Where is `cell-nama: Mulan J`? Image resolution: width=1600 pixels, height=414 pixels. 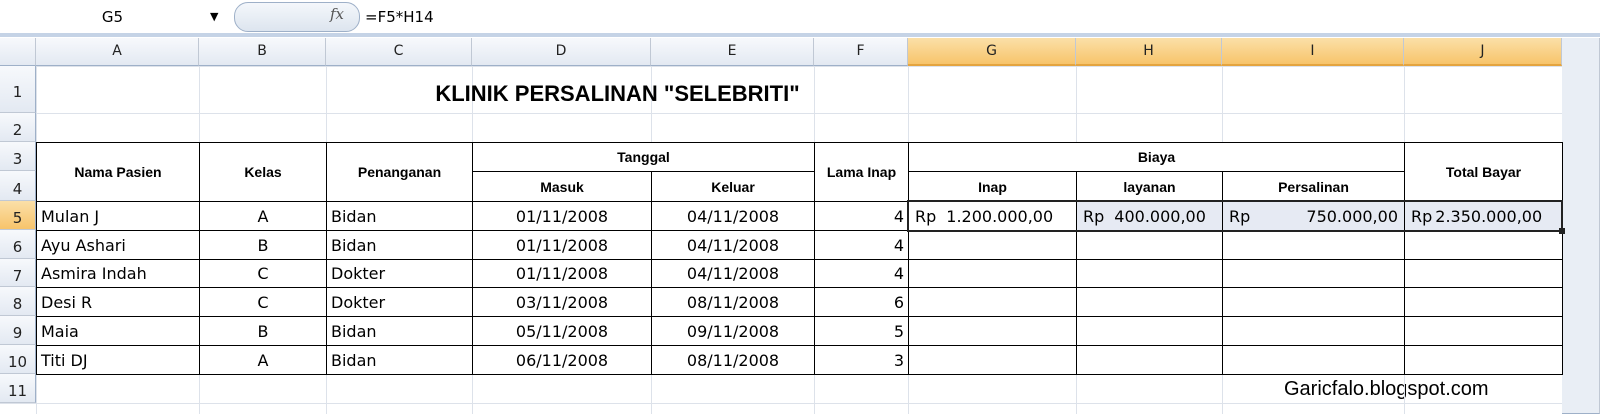 cell-nama: Mulan J is located at coordinates (118, 216).